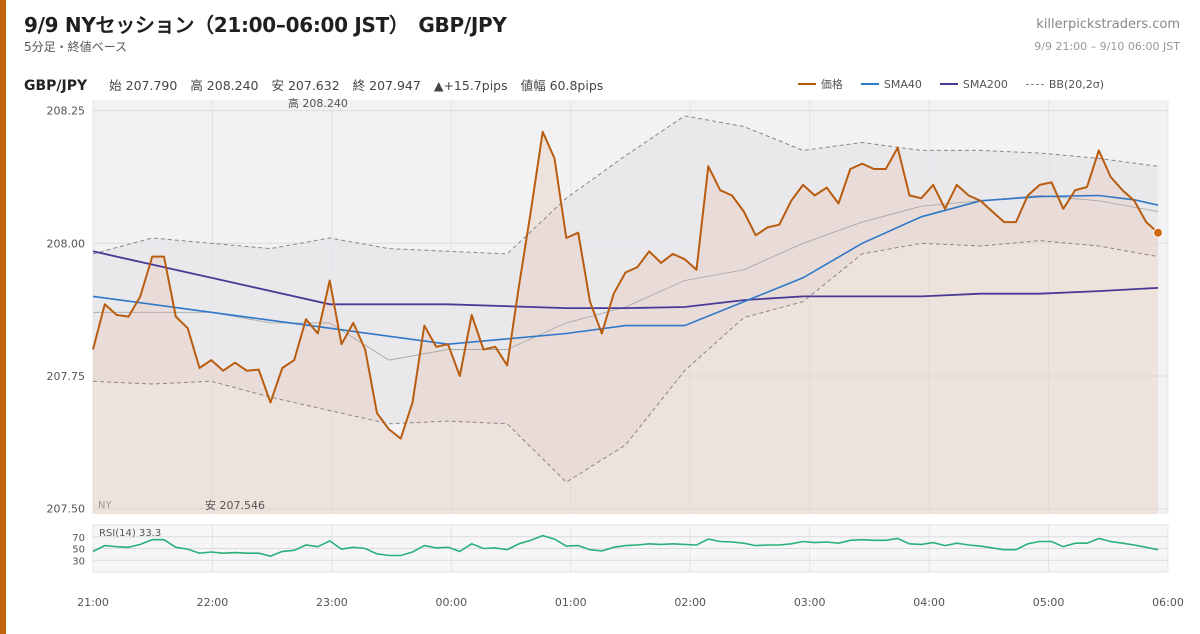  I want to click on stats-open: 始 207.790, so click(143, 85).